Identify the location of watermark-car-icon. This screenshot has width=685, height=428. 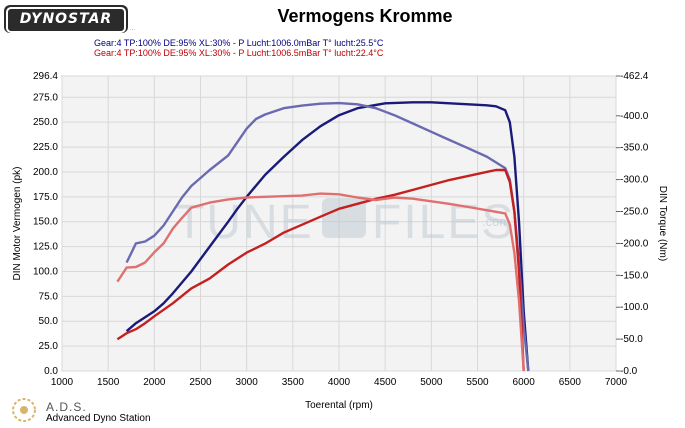
(344, 218).